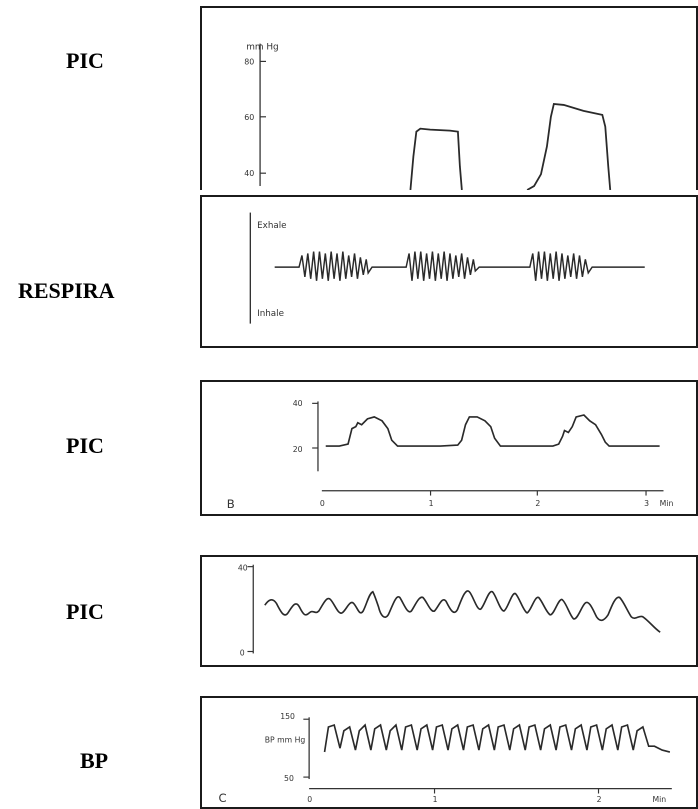  I want to click on chart-panel-respira: Exhale Inhale, so click(449, 271).